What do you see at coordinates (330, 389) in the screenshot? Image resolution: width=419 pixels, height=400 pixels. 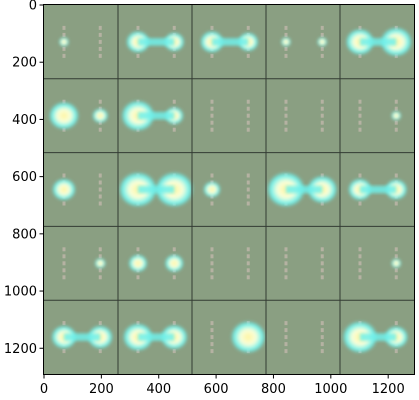 I see `x-tick-label: 1000` at bounding box center [330, 389].